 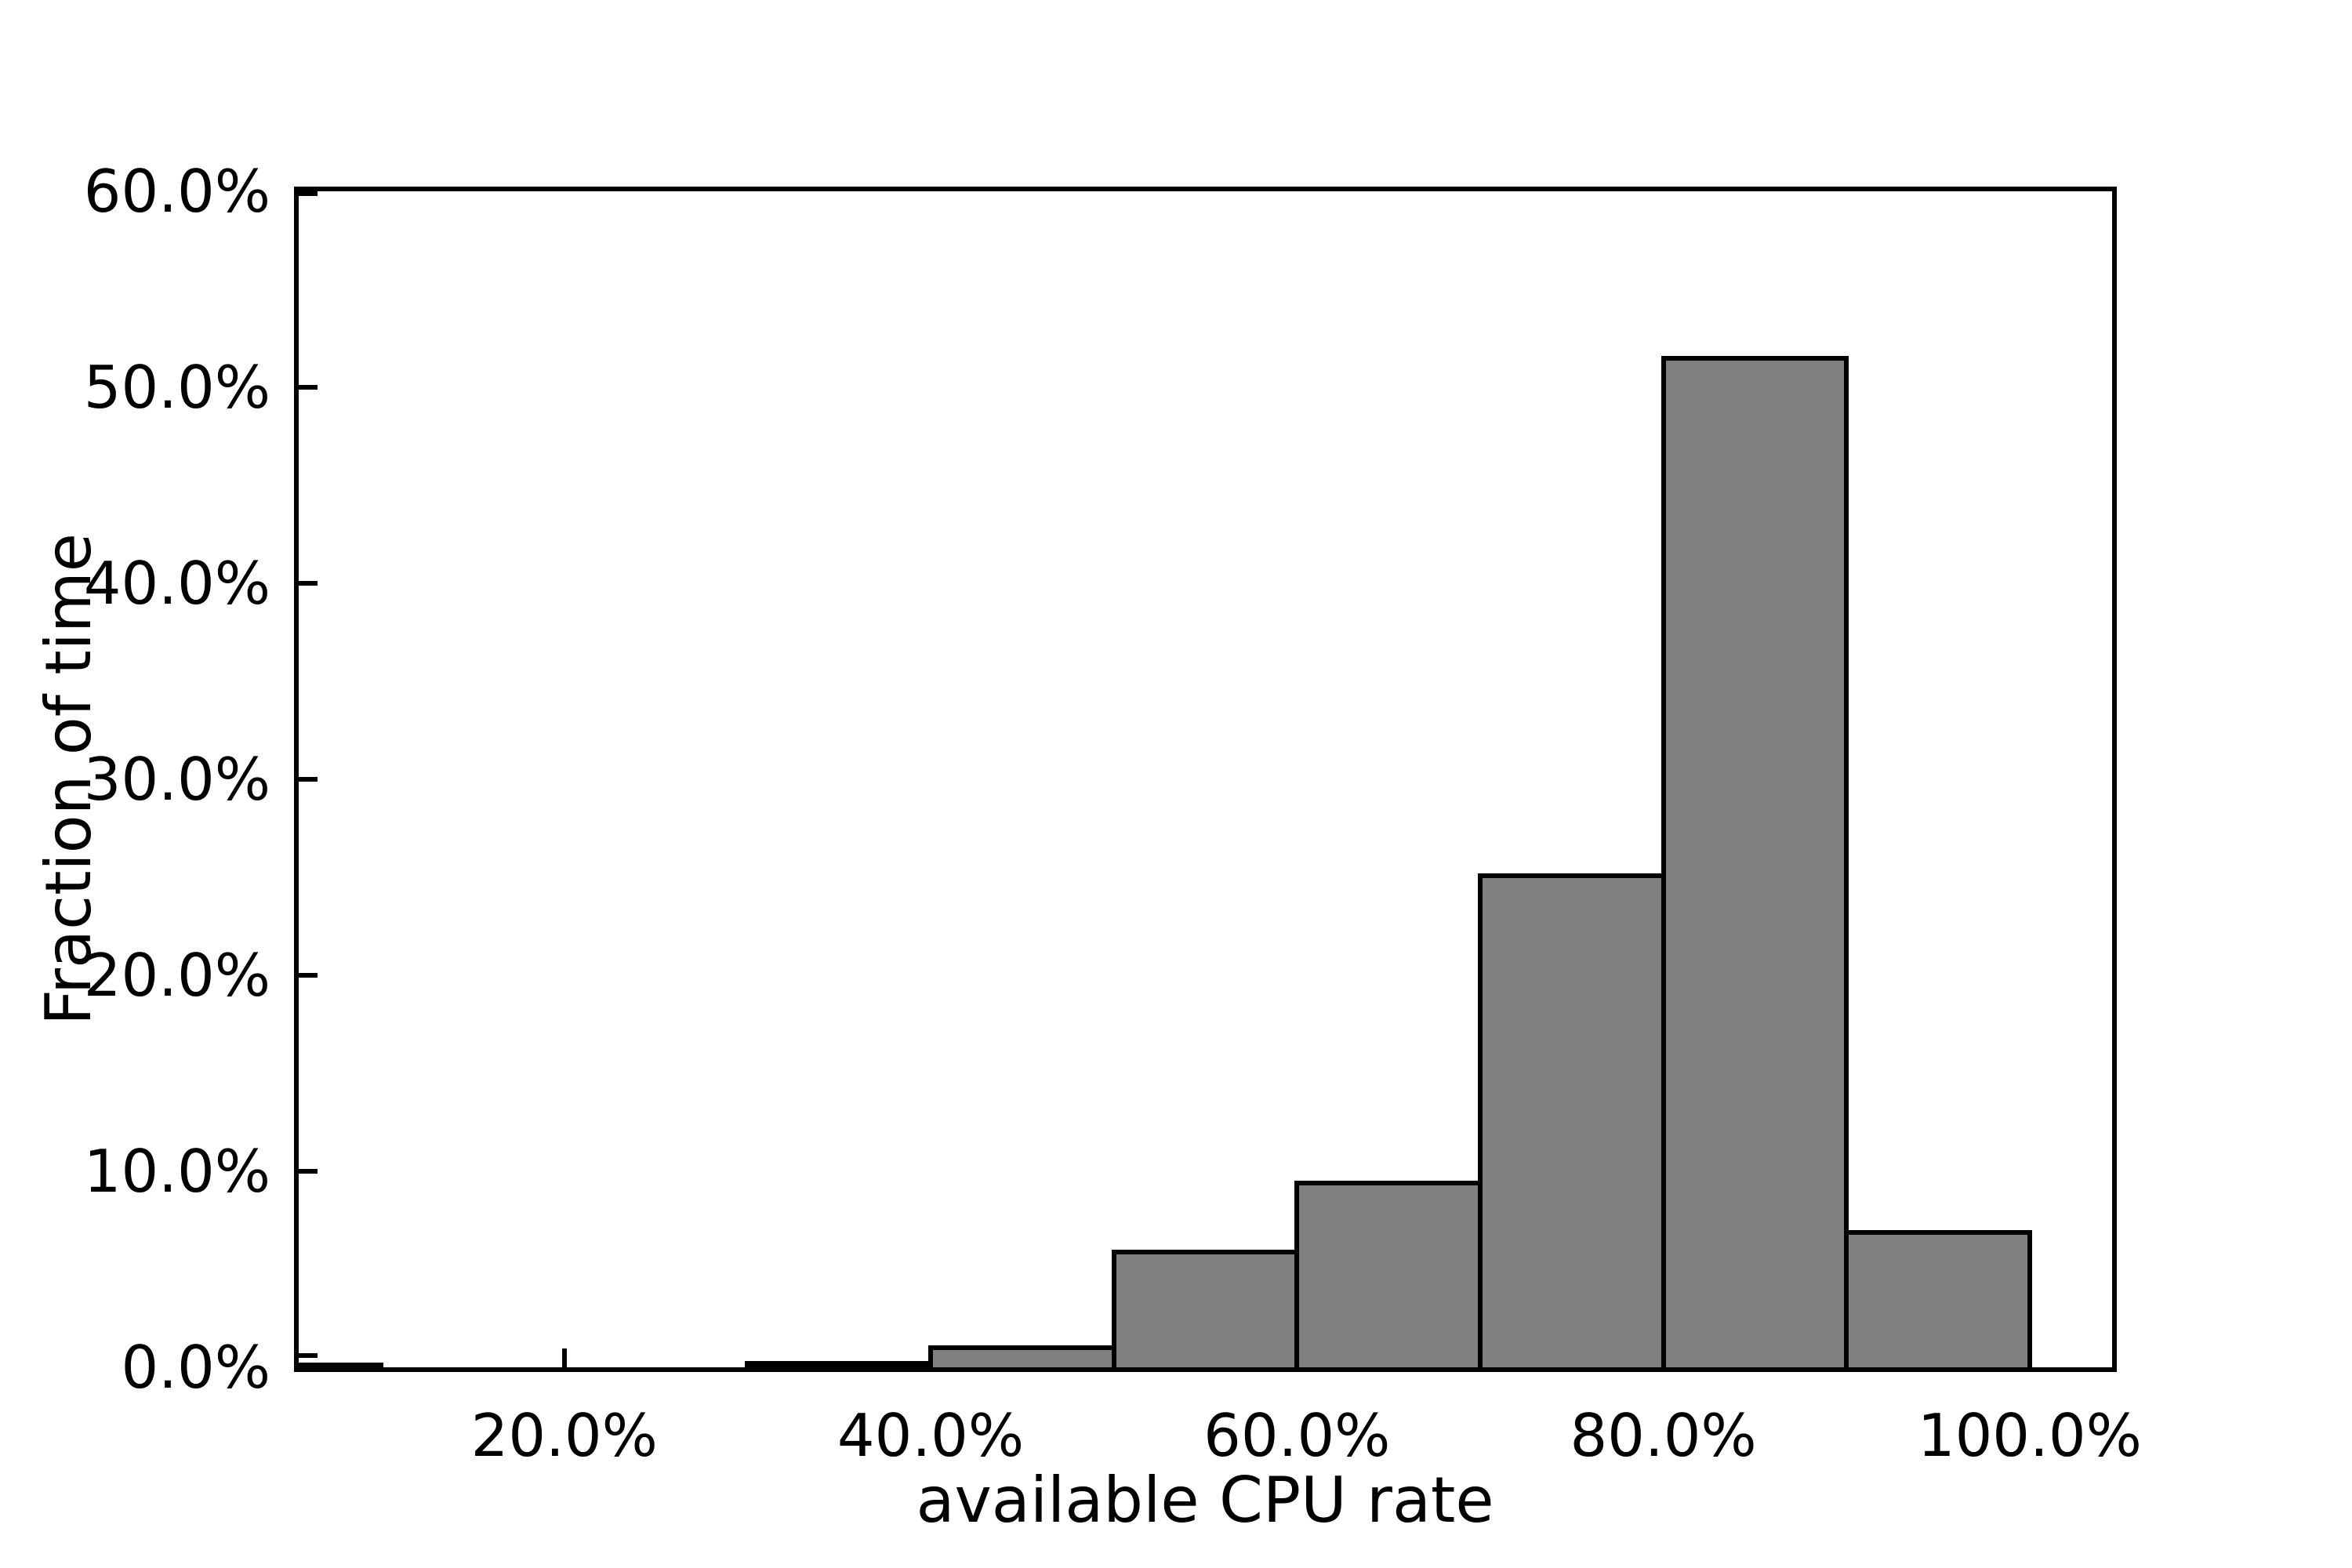 What do you see at coordinates (564, 1435) in the screenshot?
I see `x-tick-label: 20.0%` at bounding box center [564, 1435].